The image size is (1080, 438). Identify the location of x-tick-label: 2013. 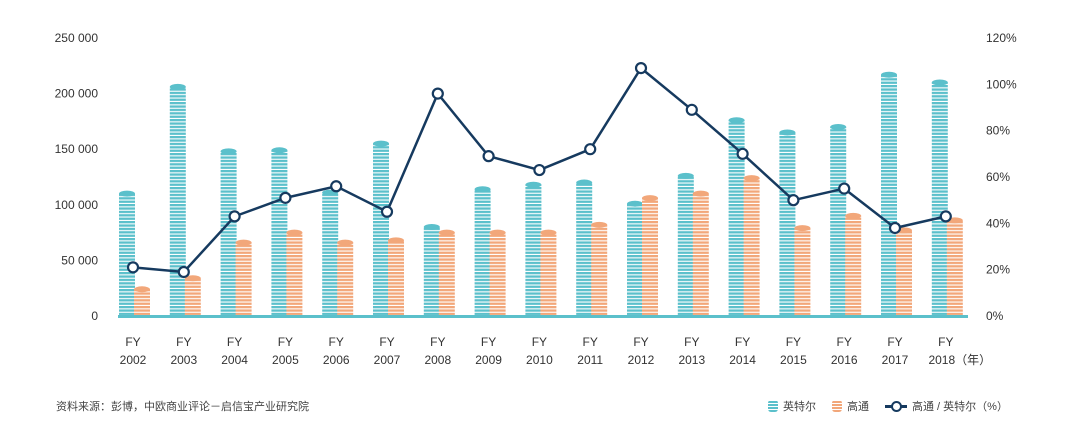
(691, 360).